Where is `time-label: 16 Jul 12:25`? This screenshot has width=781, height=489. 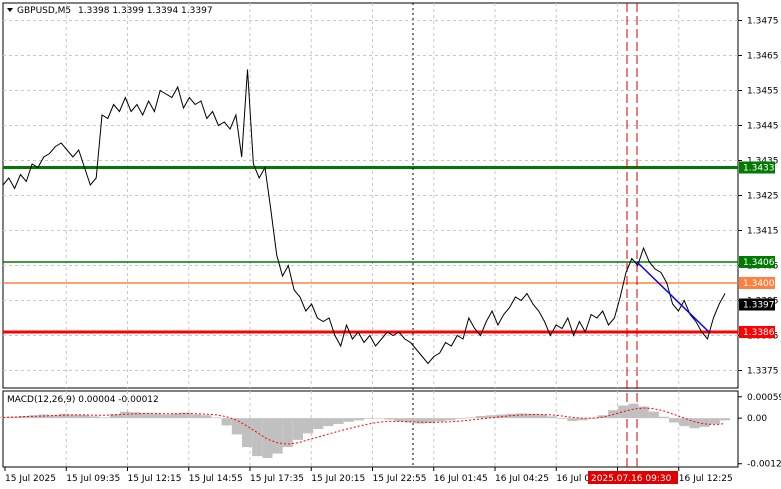 time-label: 16 Jul 12:25 is located at coordinates (706, 479).